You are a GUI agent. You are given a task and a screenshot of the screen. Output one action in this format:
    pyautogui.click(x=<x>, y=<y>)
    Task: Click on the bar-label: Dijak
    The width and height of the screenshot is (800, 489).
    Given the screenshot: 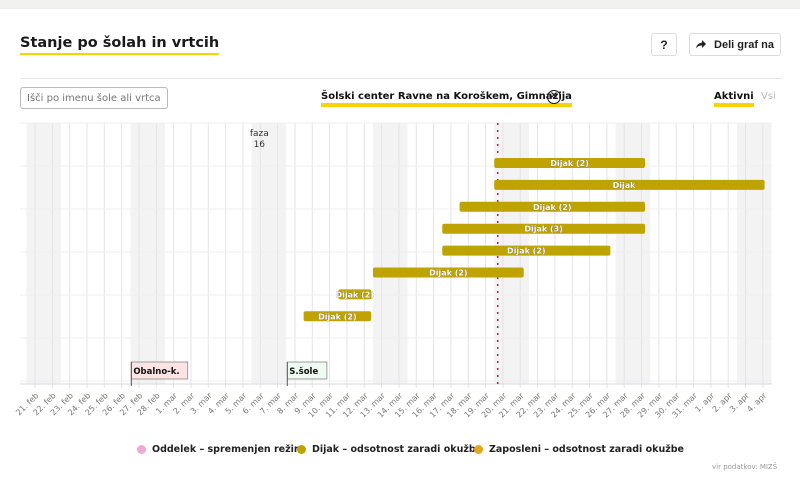 What is the action you would take?
    pyautogui.click(x=625, y=185)
    